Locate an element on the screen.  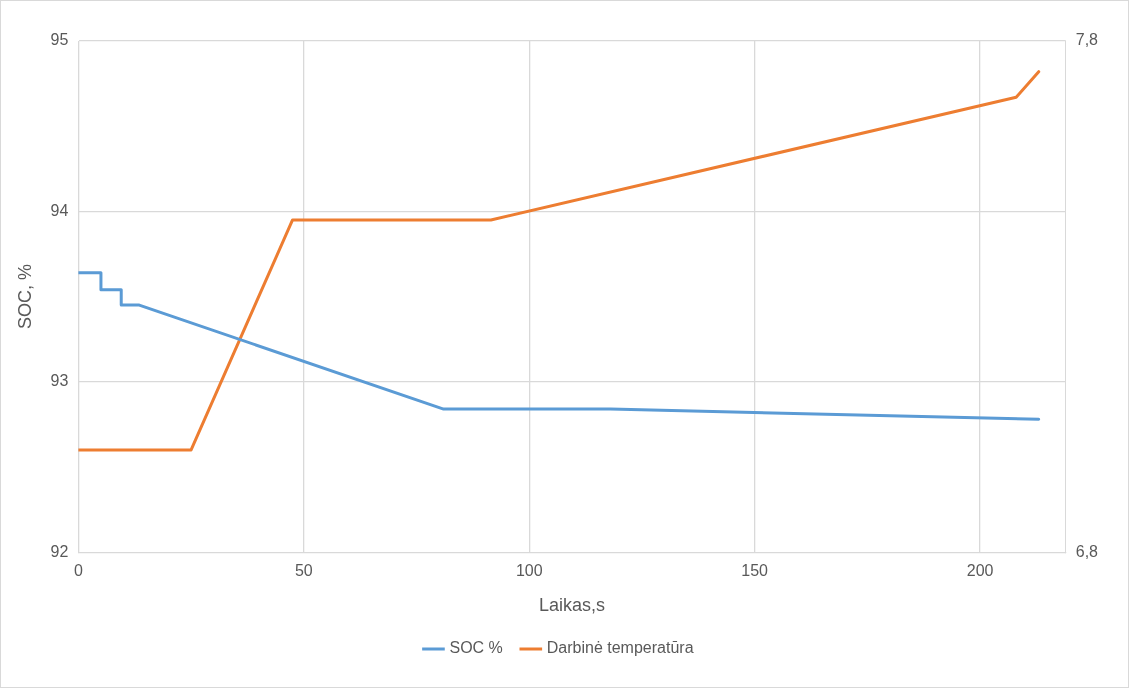
y-tick-label: 94 is located at coordinates (59, 210).